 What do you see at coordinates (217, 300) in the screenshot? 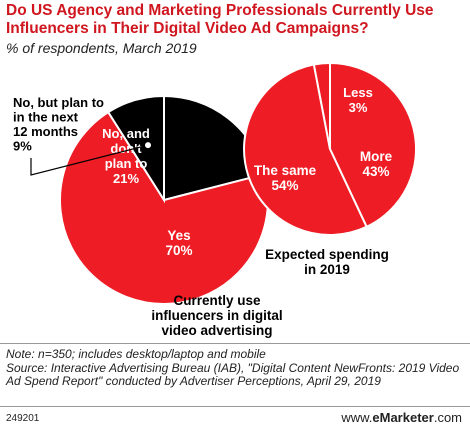
I see `pie1-caption-line: Currently use` at bounding box center [217, 300].